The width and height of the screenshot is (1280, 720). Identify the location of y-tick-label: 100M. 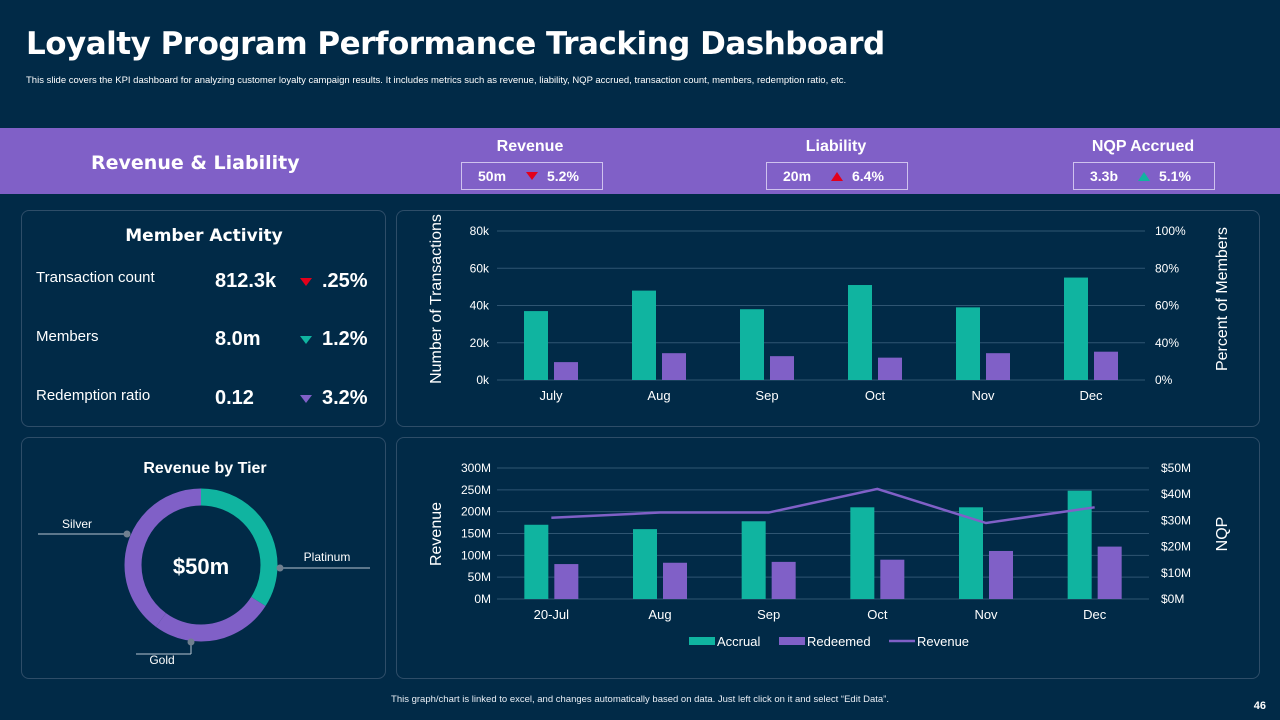
(476, 555).